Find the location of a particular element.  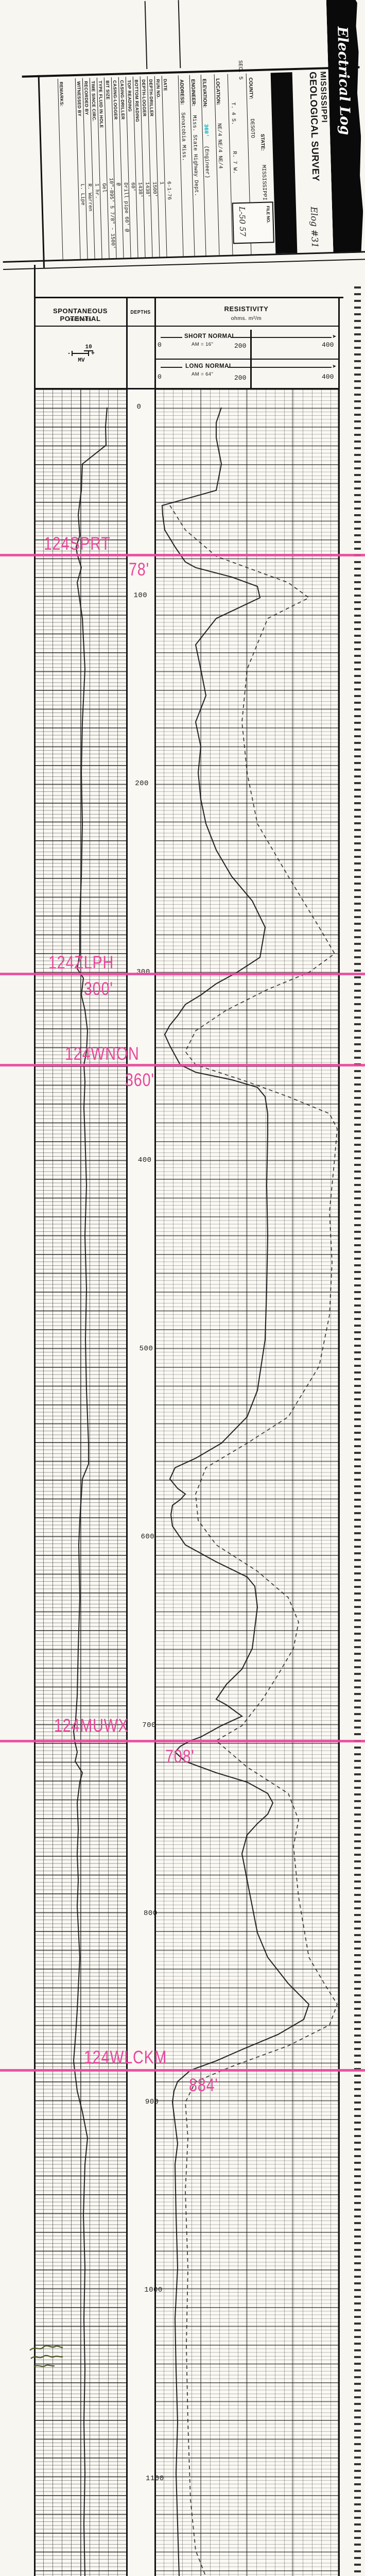

depth-label-1000: 1000 is located at coordinates (153, 2290).